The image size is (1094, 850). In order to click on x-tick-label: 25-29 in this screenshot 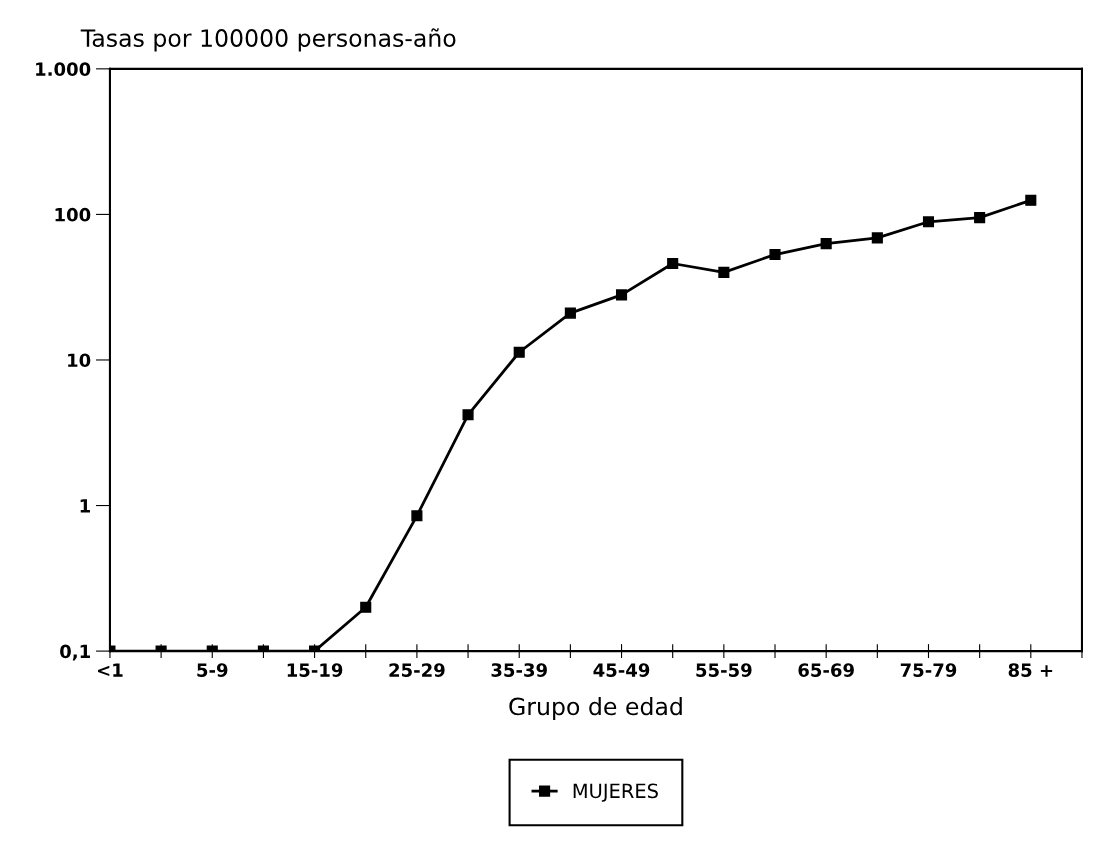, I will do `click(417, 670)`.